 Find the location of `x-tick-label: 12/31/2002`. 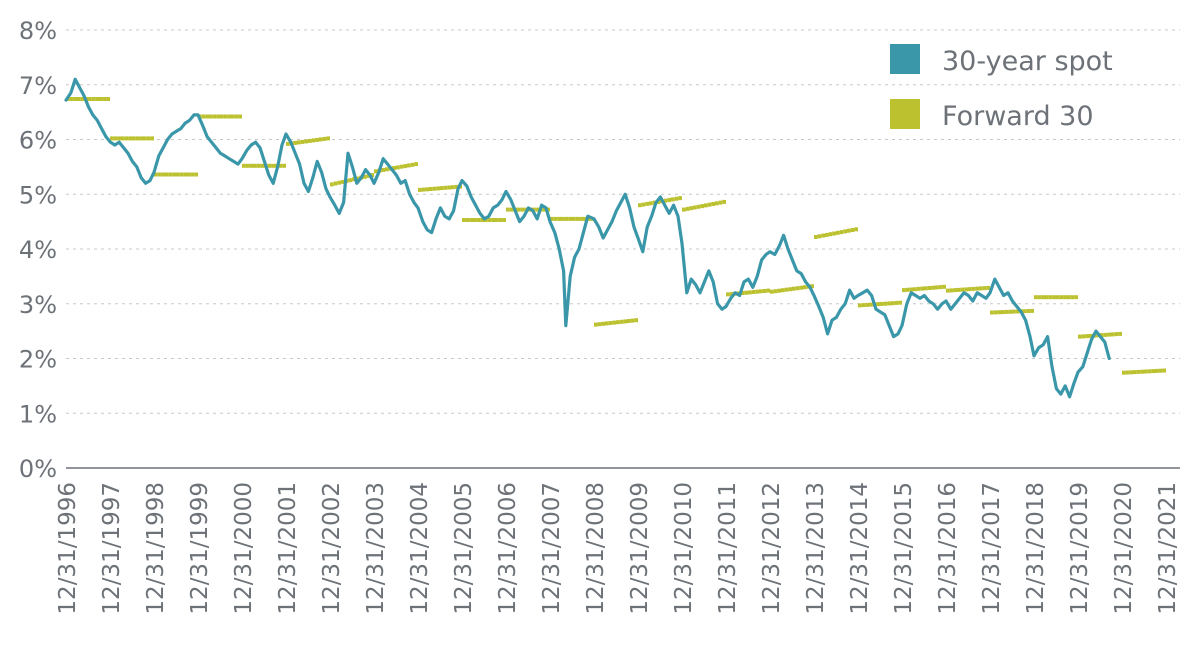

x-tick-label: 12/31/2002 is located at coordinates (332, 548).